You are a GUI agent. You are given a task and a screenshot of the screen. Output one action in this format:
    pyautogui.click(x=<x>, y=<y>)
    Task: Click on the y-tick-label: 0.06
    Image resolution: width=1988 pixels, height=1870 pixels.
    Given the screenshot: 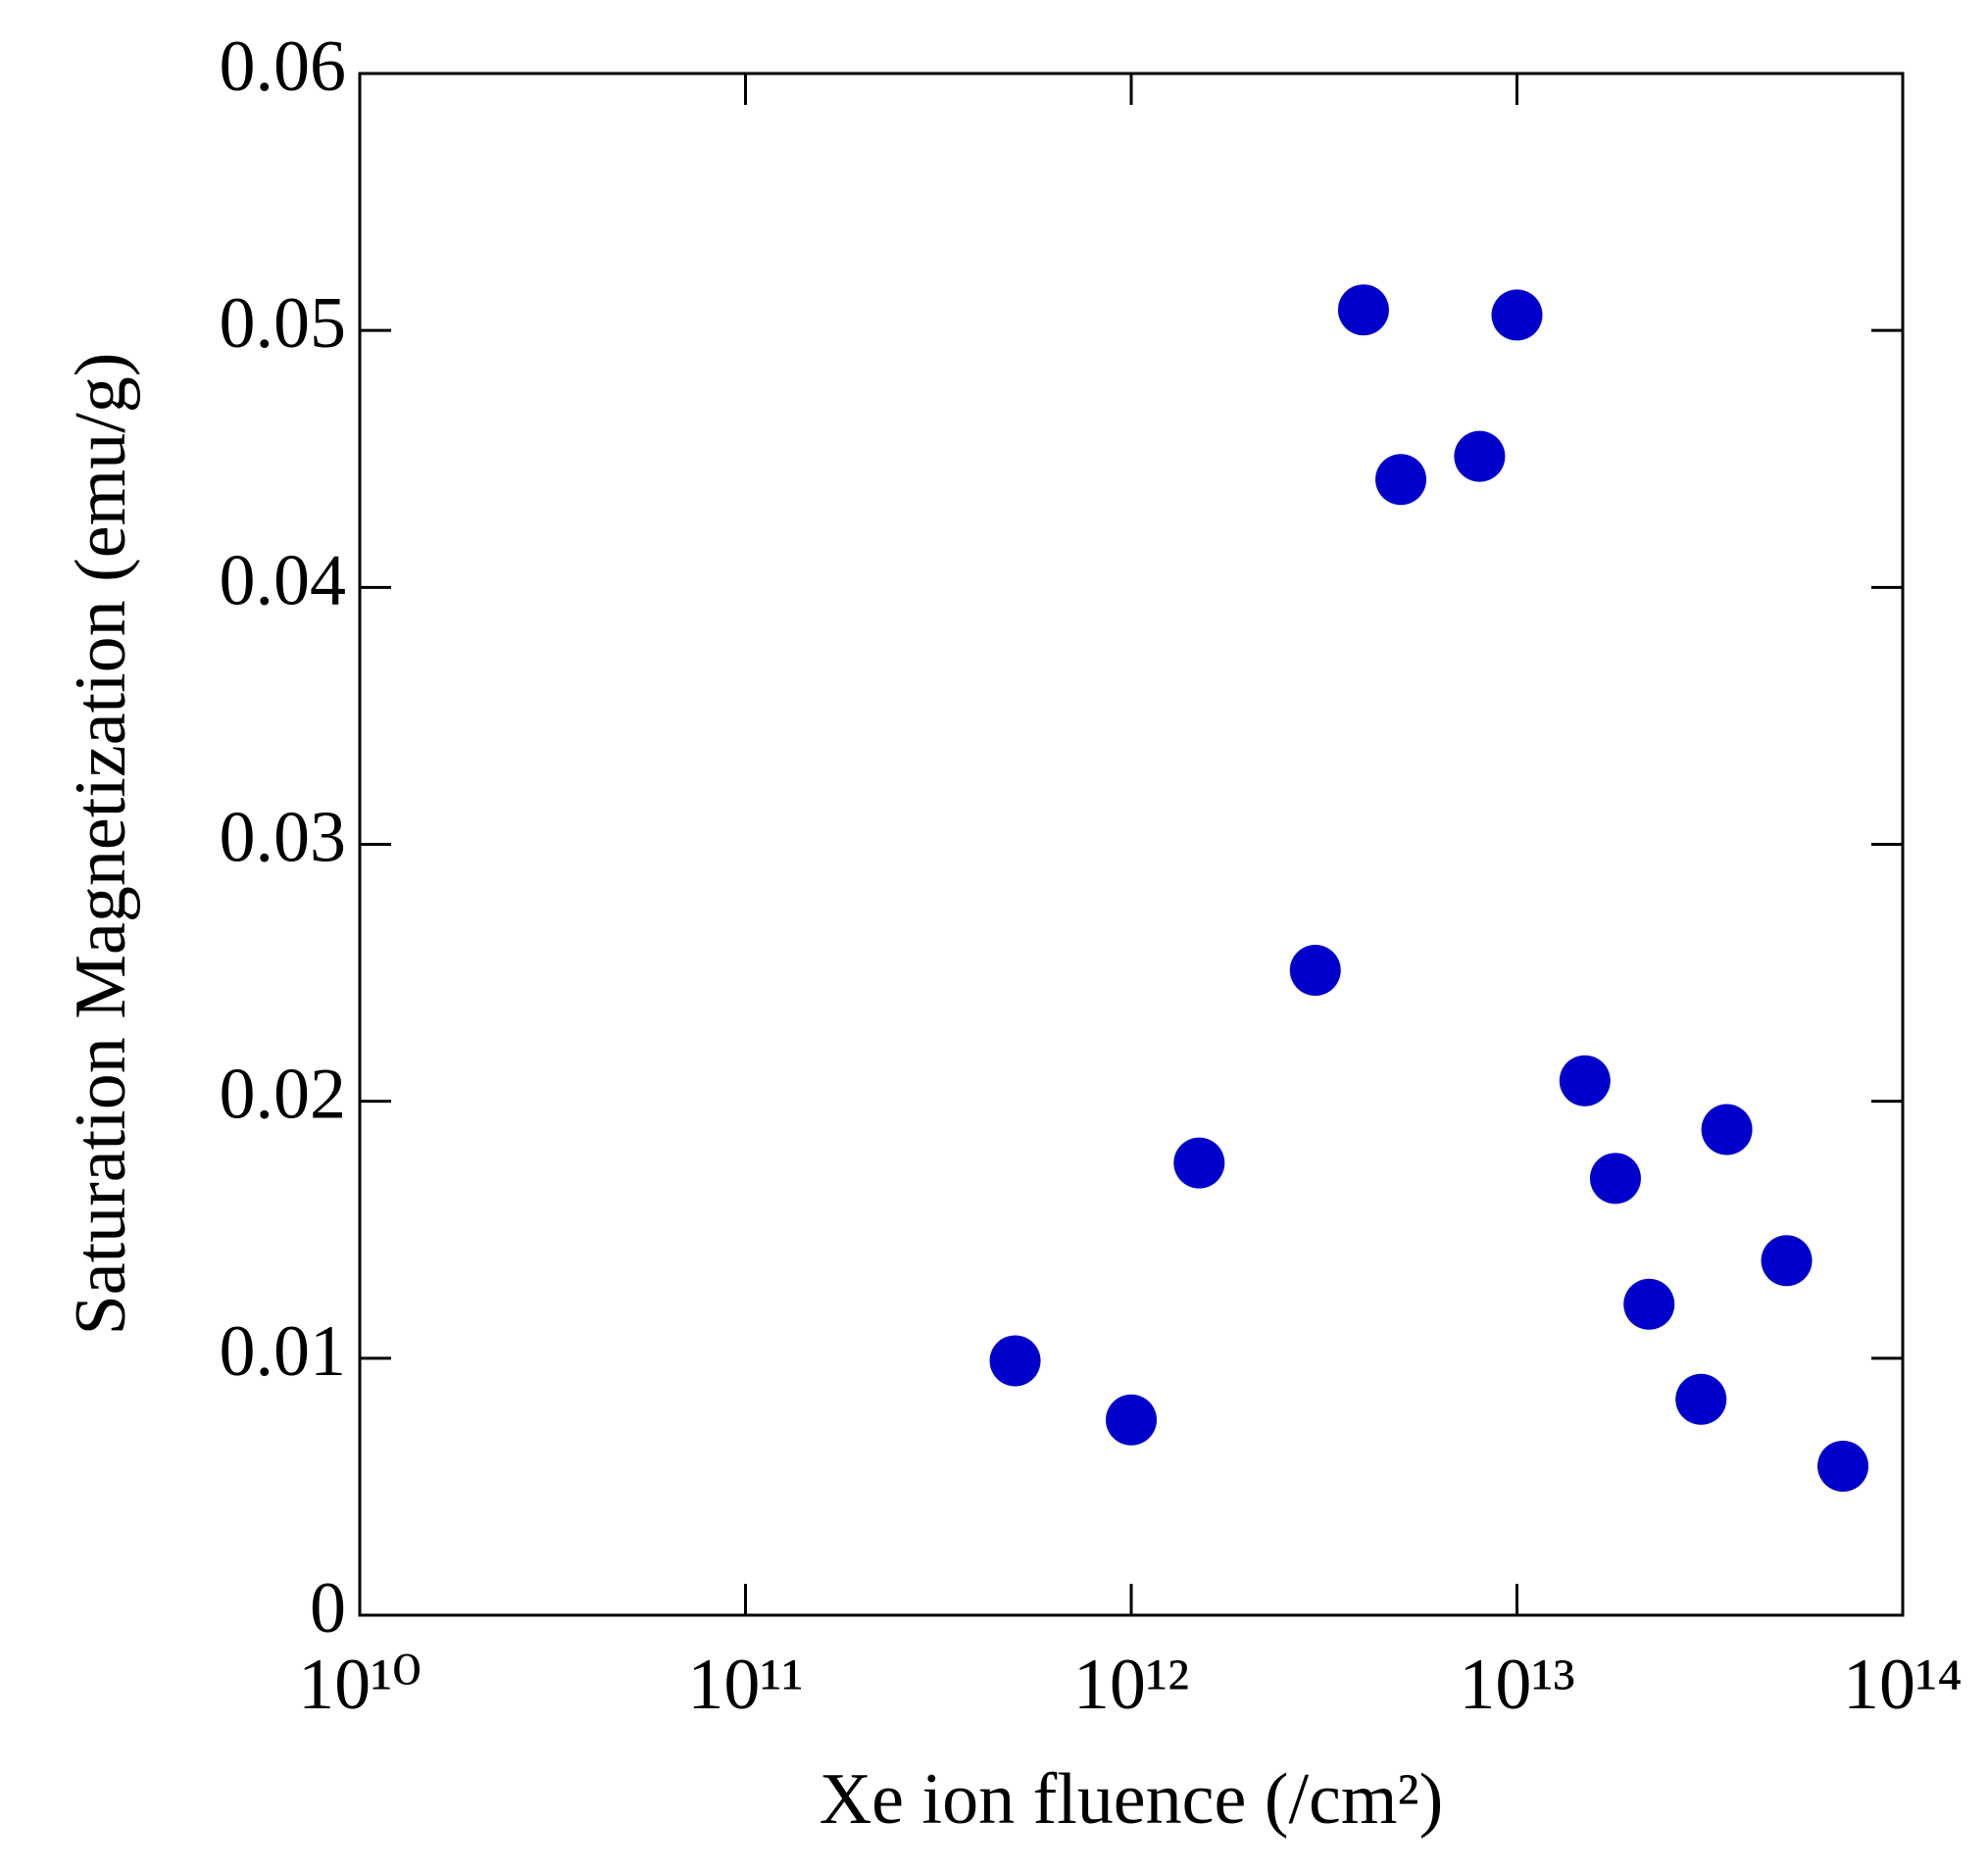 What is the action you would take?
    pyautogui.click(x=283, y=66)
    